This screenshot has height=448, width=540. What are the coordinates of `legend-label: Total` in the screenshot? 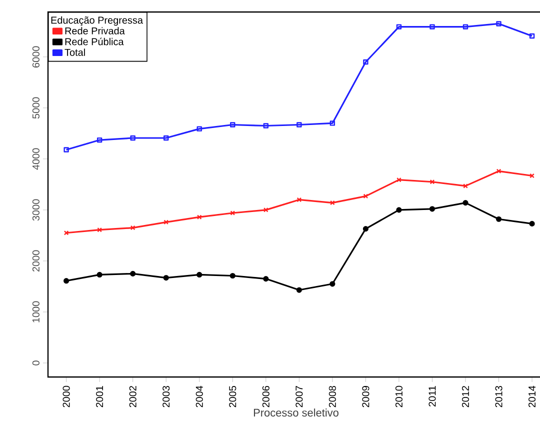 It's located at (74, 52).